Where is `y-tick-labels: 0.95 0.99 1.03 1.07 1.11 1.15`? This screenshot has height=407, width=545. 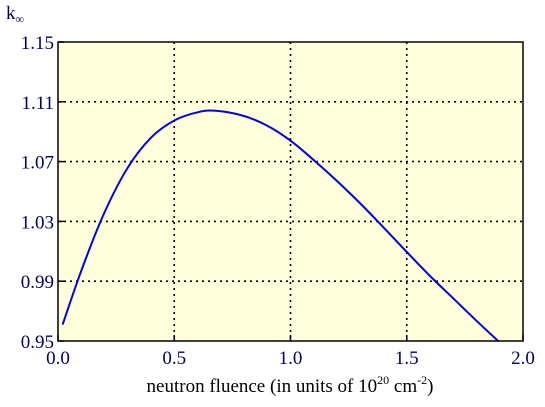 y-tick-labels: 0.95 0.99 1.03 1.07 1.11 1.15 is located at coordinates (37, 193).